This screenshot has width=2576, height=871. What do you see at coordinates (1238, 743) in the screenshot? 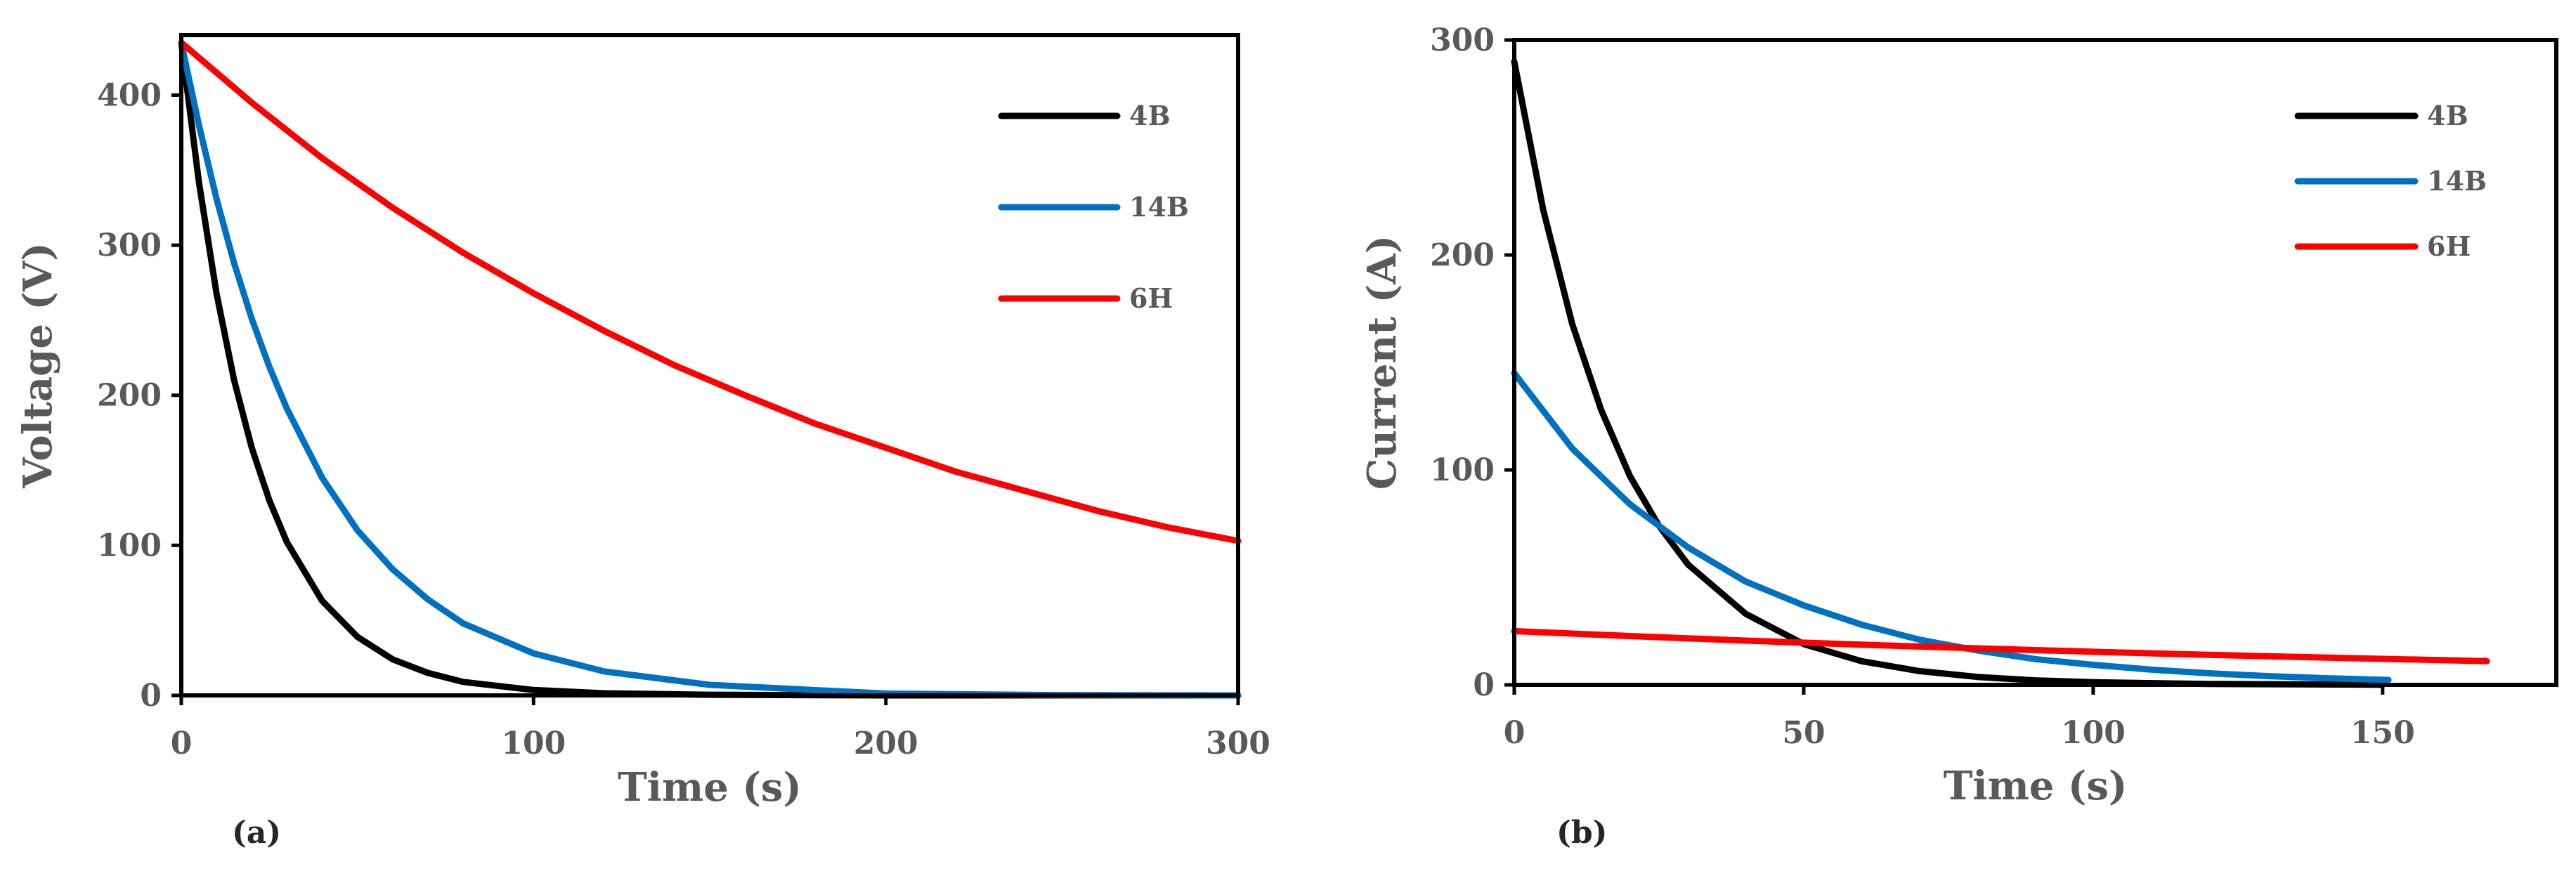
I see `x-tick-label: 300` at bounding box center [1238, 743].